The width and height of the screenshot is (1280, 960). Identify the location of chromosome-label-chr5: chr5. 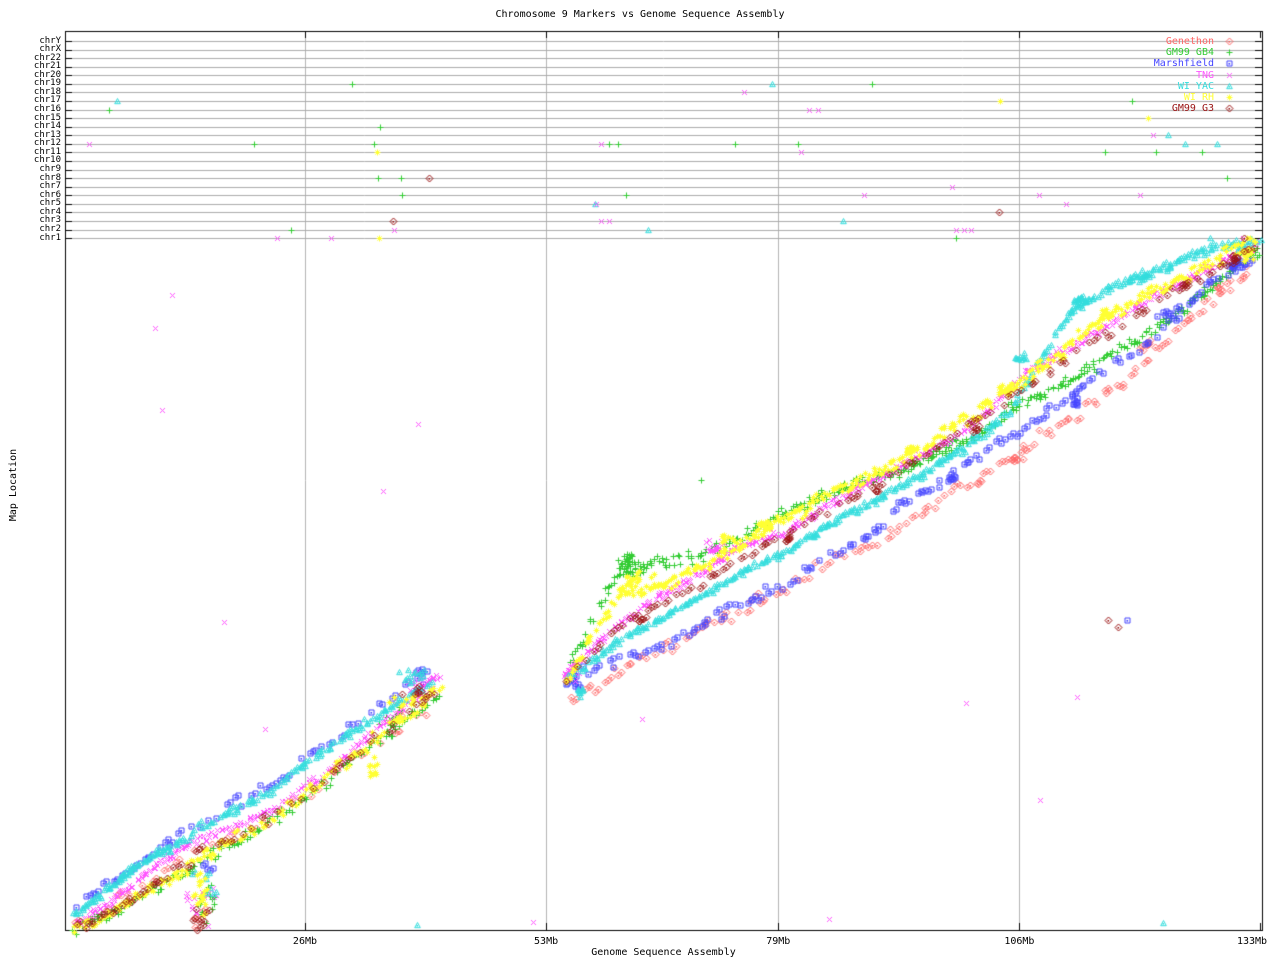
(50, 203).